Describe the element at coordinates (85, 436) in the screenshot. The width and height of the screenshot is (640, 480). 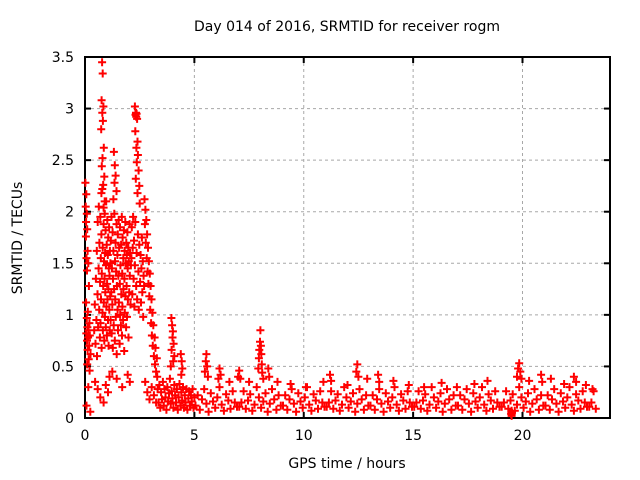
I see `x-tick-label: 0` at that location.